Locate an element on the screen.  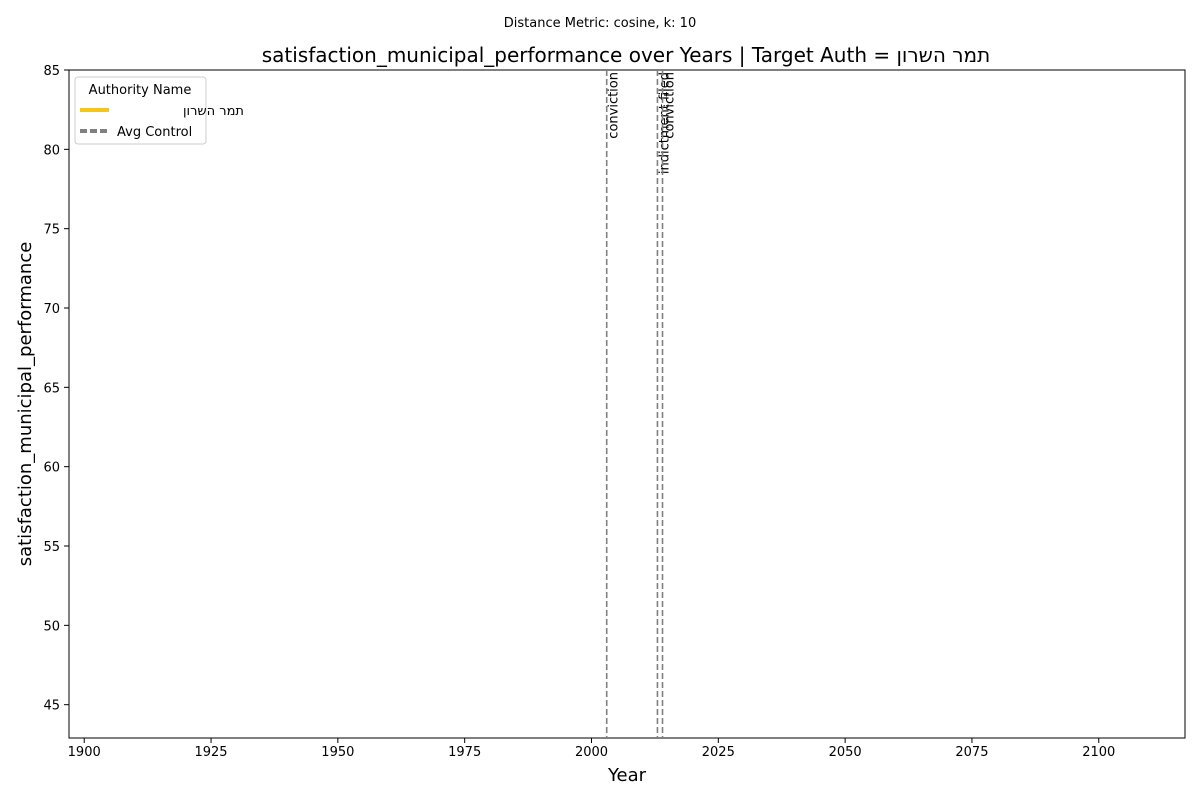
y-tick-label: 85 is located at coordinates (51, 71).